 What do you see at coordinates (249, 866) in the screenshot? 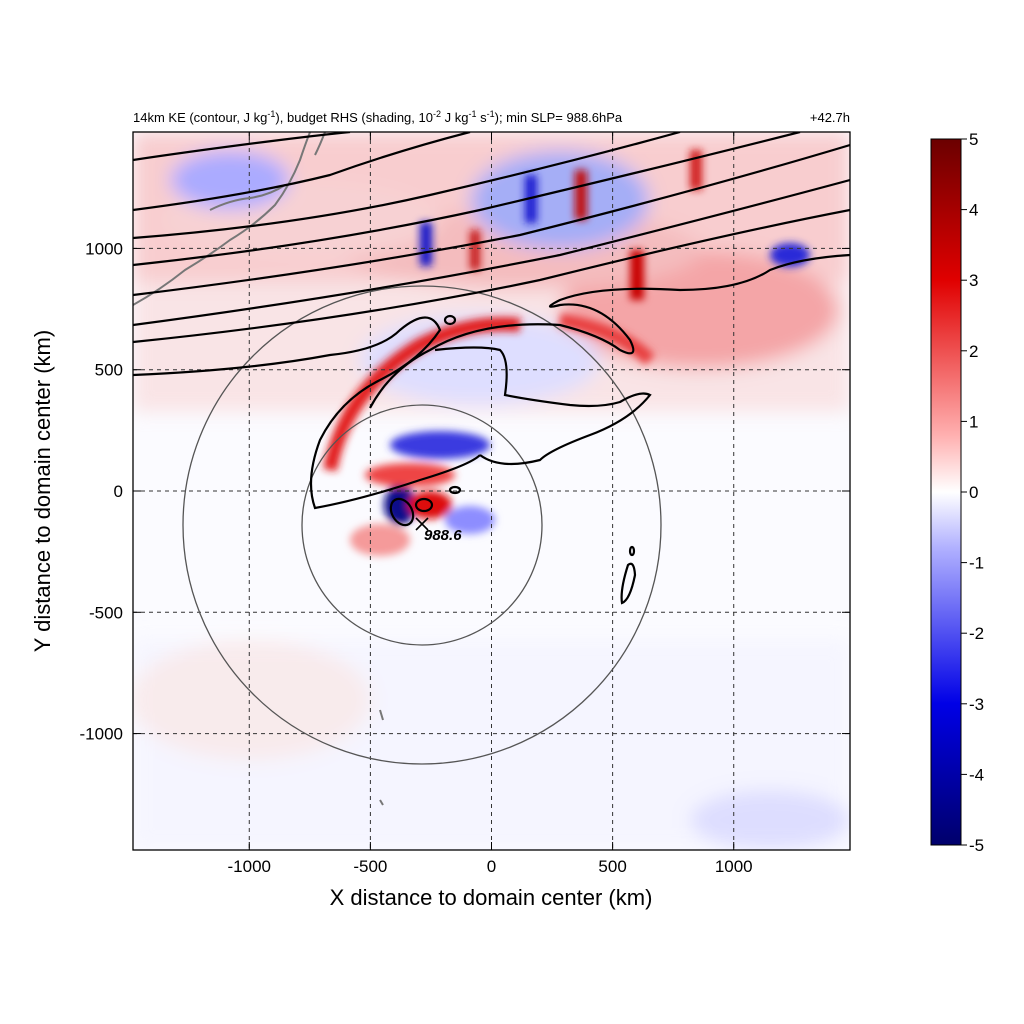
I see `x-tick-label: -1000` at bounding box center [249, 866].